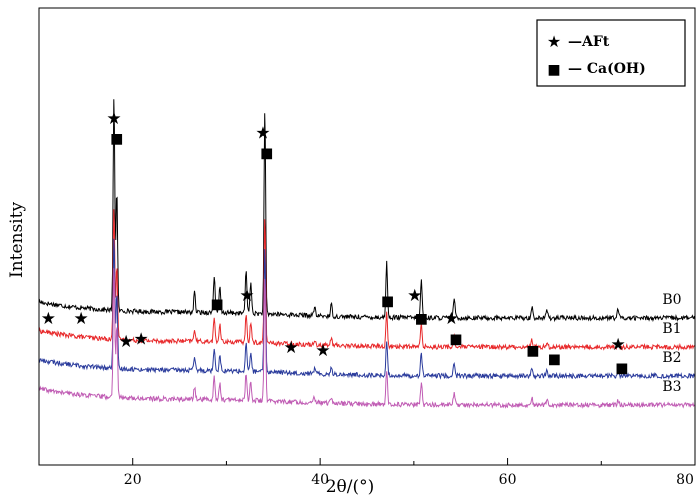 This screenshot has height=500, width=700. Describe the element at coordinates (81, 319) in the screenshot. I see `aft-star-marker-1: ★` at that location.